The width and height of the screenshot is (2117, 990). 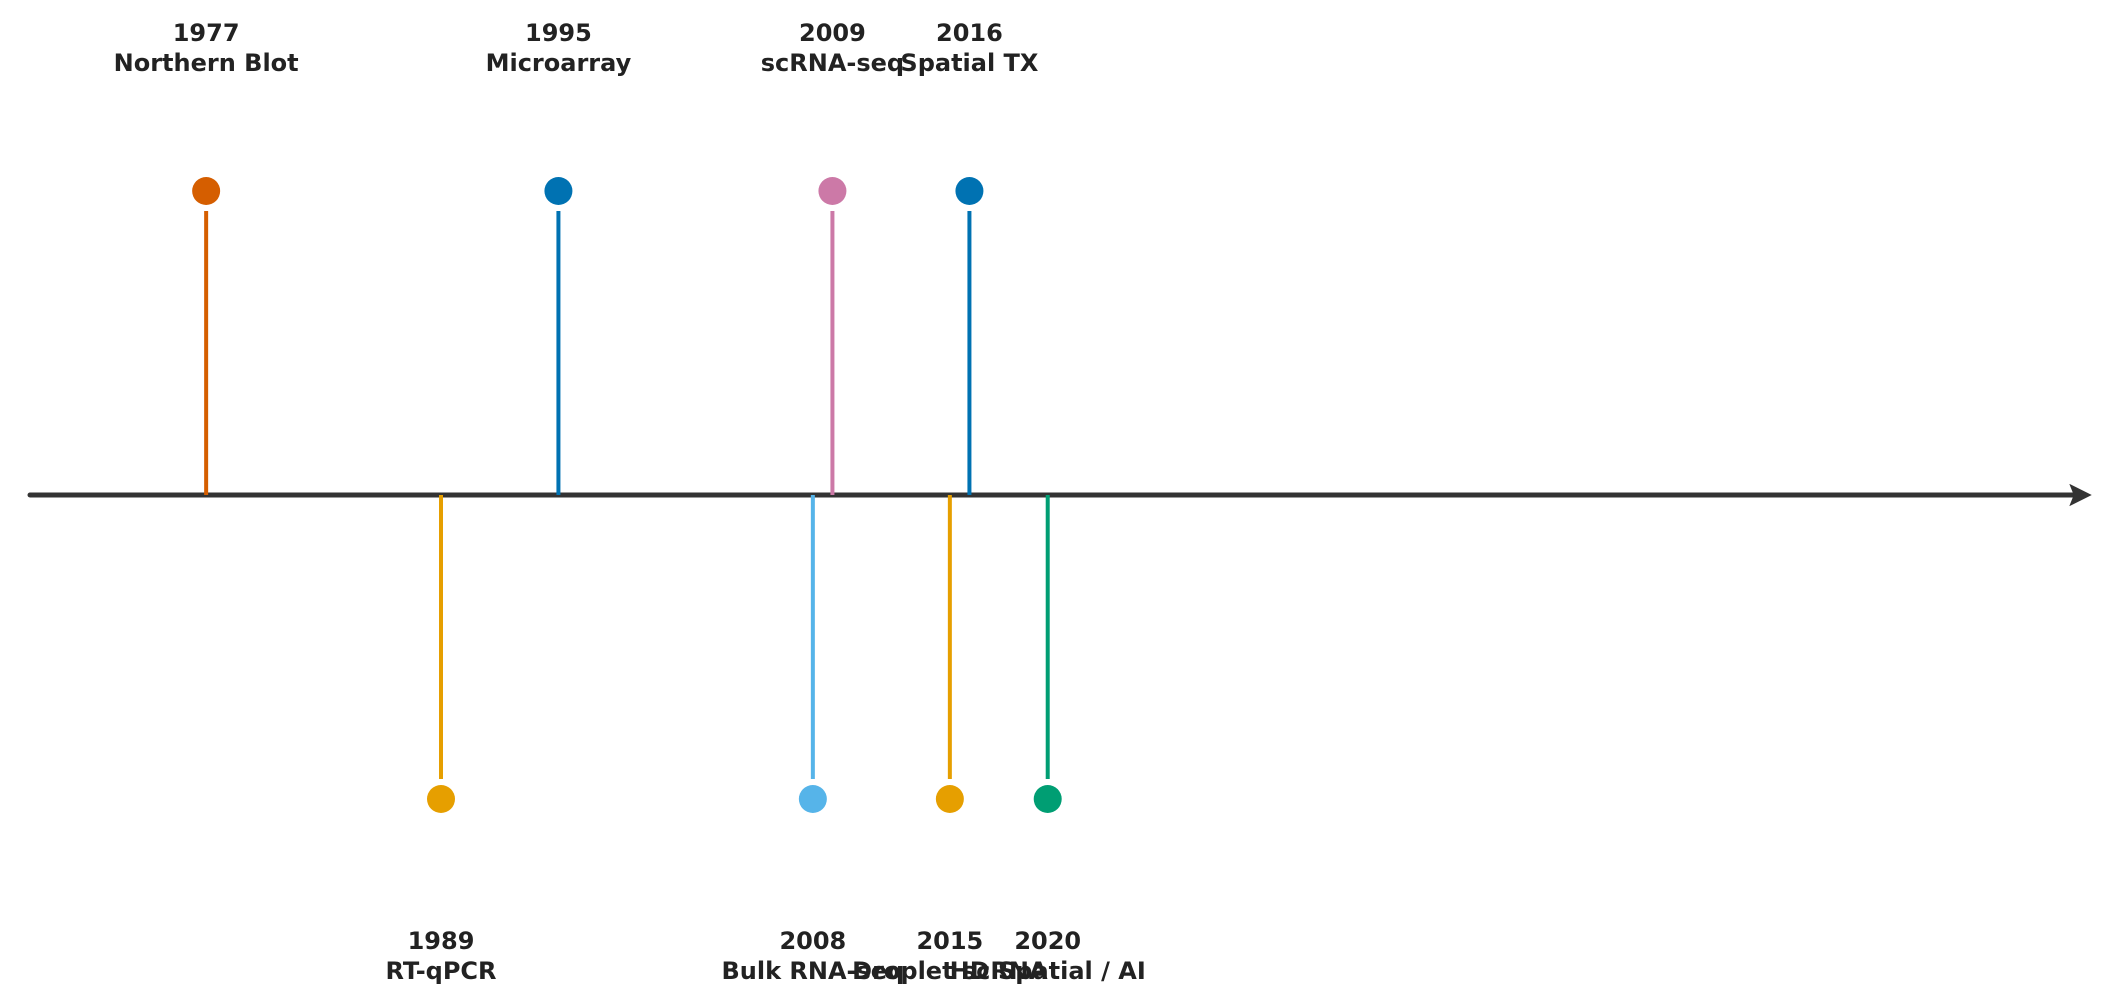 What do you see at coordinates (206, 33) in the screenshot?
I see `event-year: 1977` at bounding box center [206, 33].